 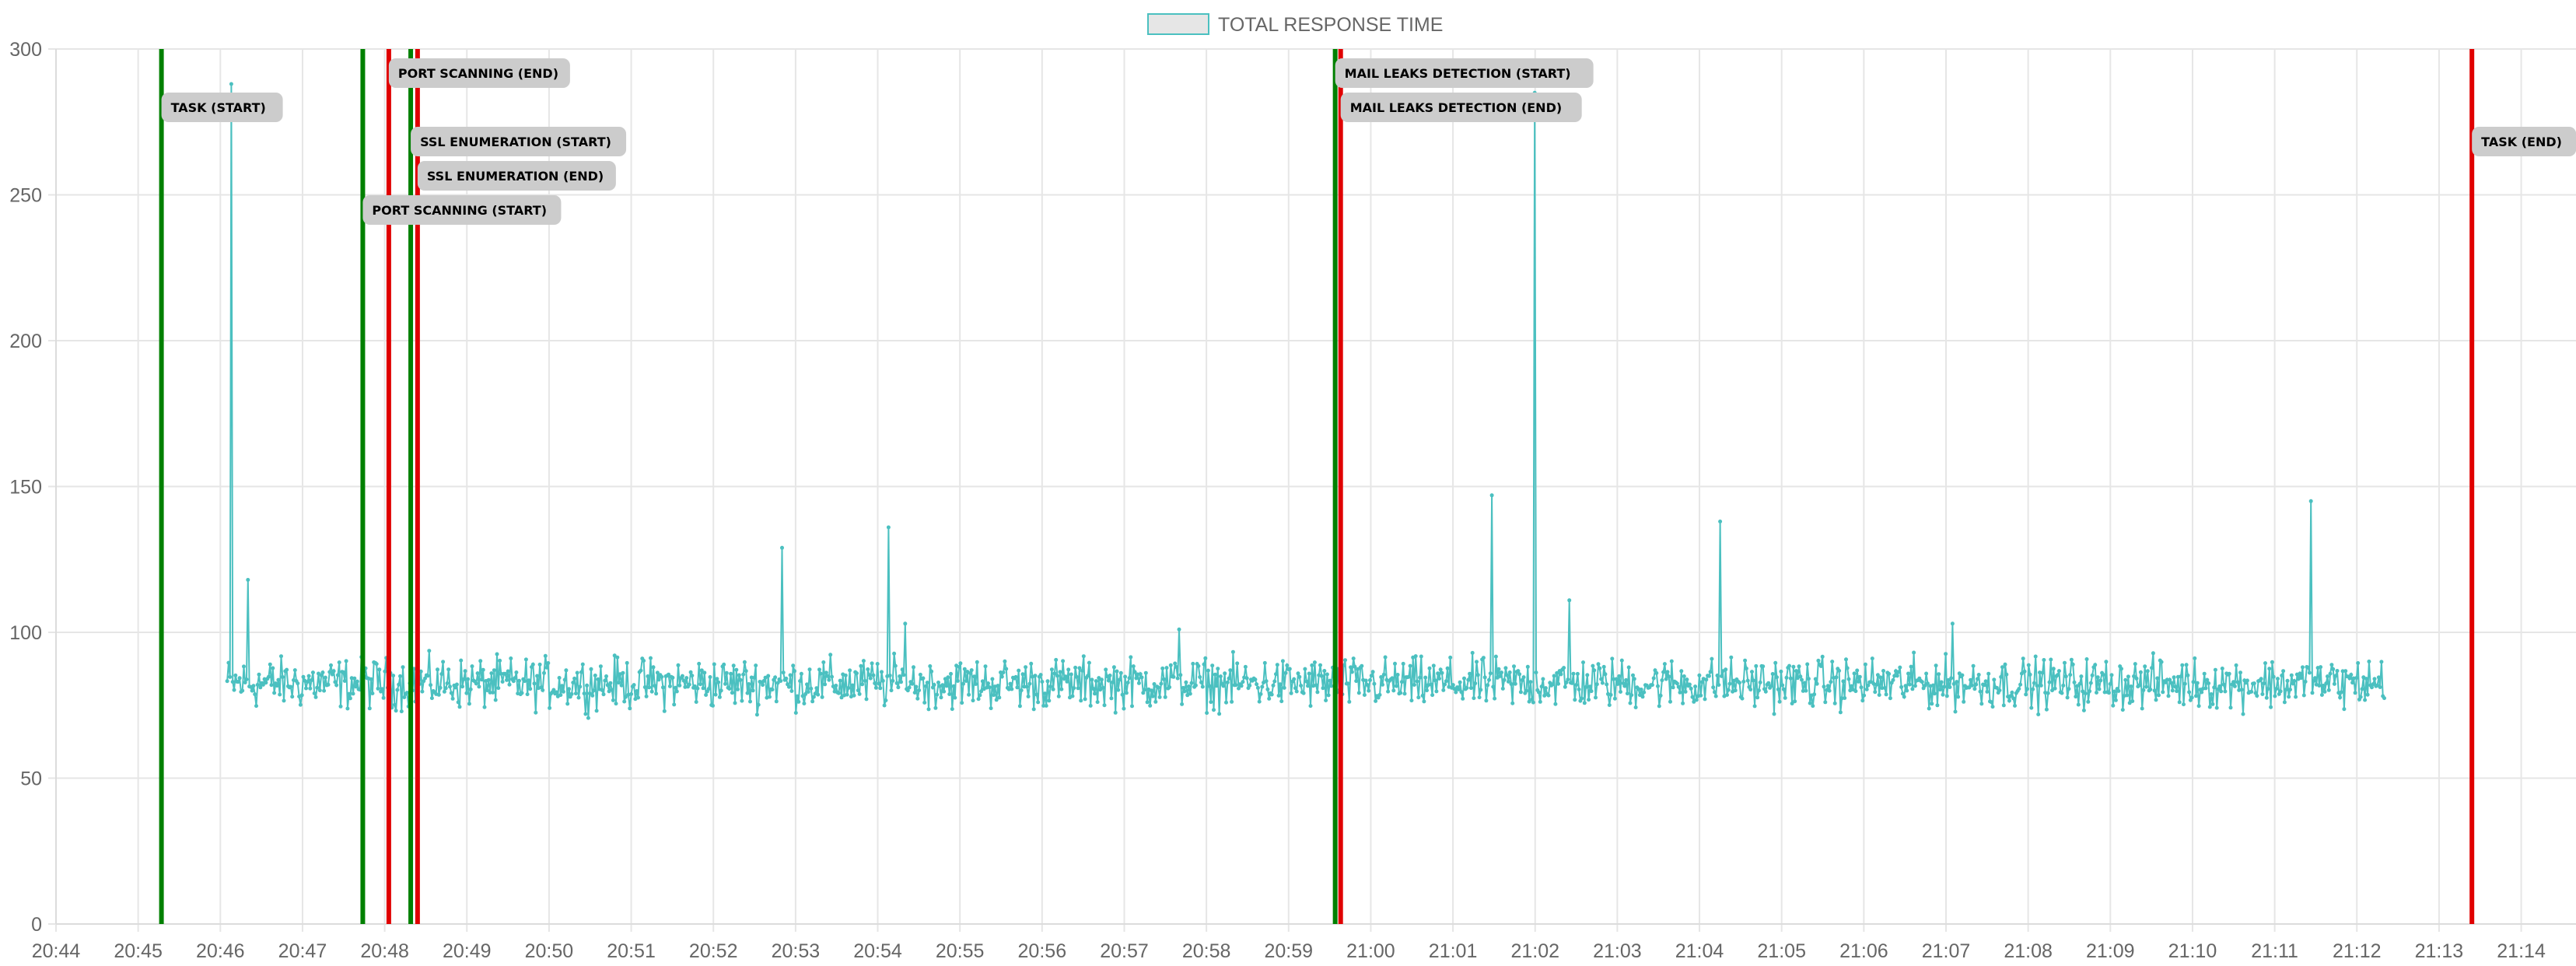 I want to click on annotation-label-text: TASK (START), so click(x=219, y=108).